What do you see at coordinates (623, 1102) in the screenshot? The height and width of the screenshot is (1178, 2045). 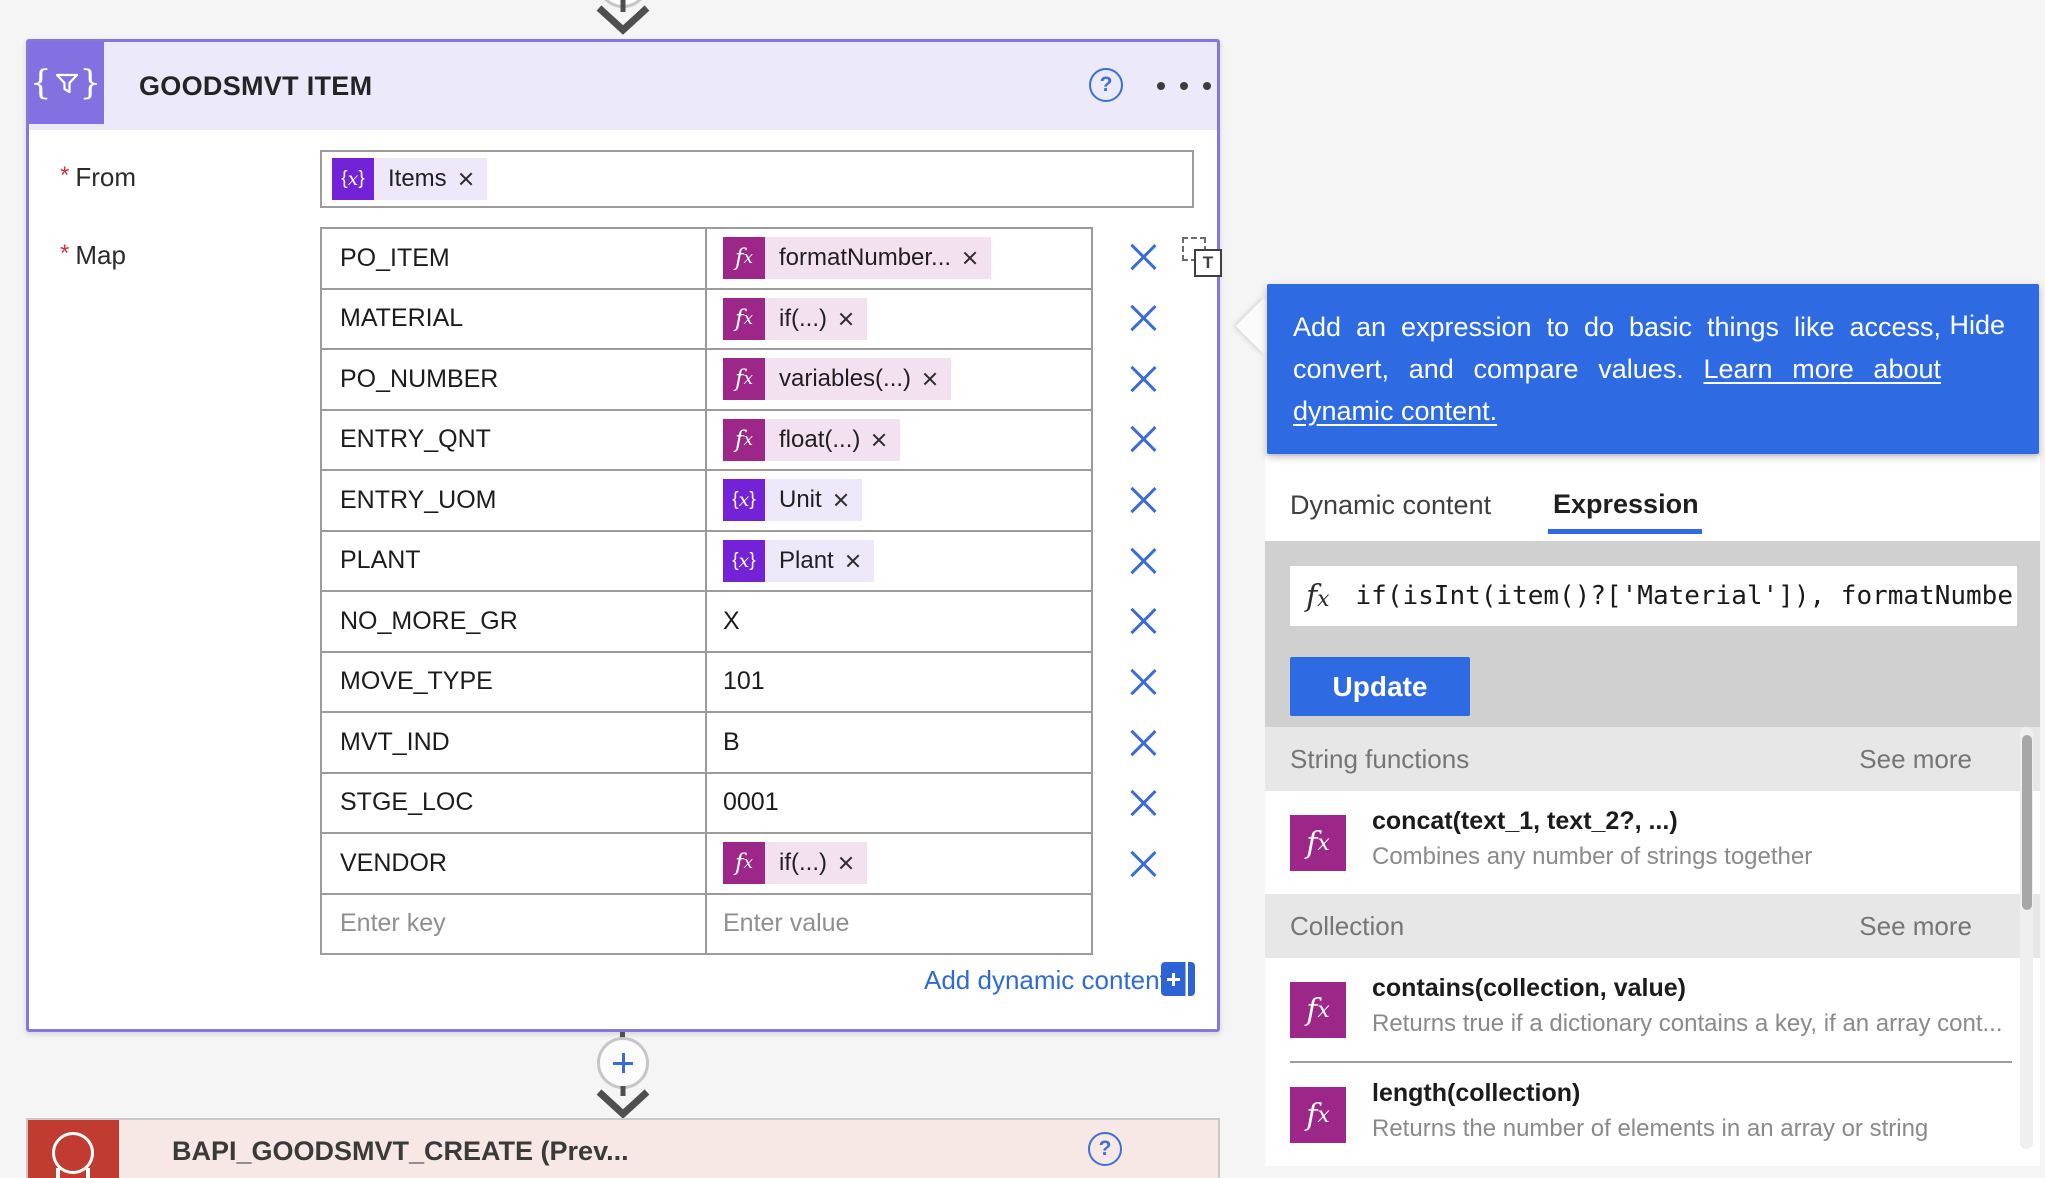 I see `arrow-down-icon` at bounding box center [623, 1102].